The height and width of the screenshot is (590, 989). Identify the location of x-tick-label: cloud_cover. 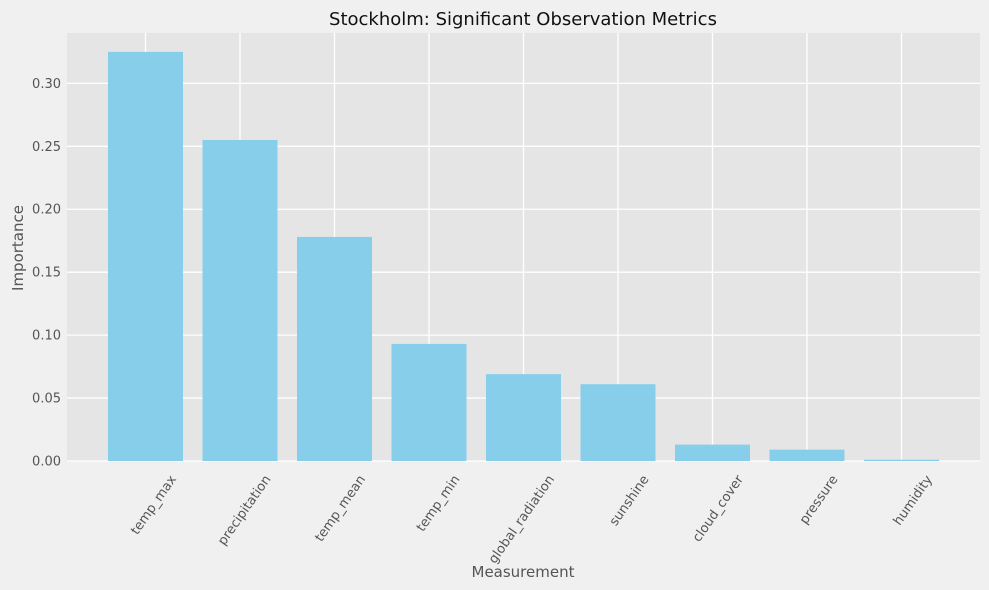
(718, 508).